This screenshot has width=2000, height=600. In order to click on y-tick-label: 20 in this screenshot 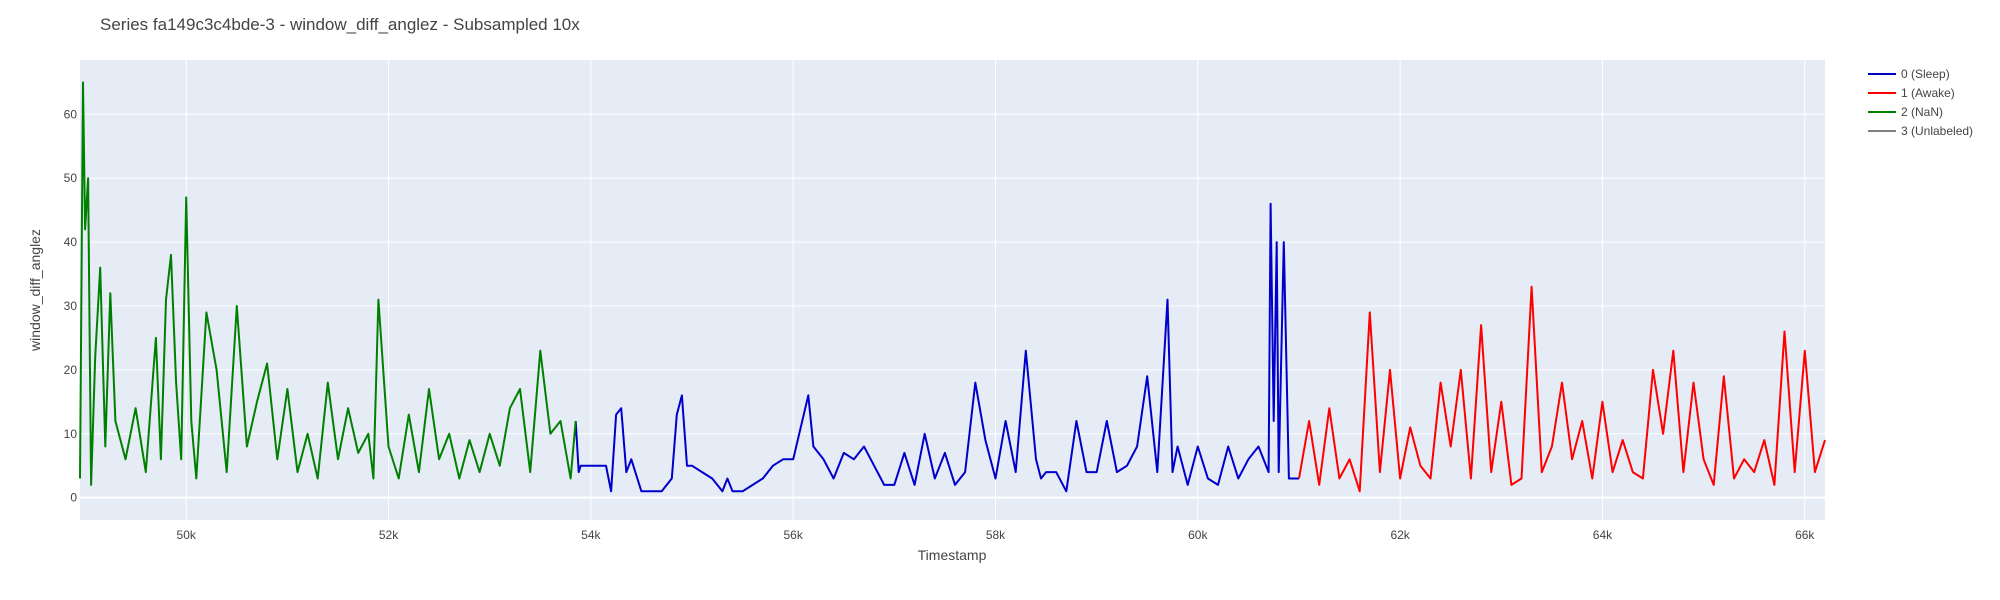, I will do `click(71, 370)`.